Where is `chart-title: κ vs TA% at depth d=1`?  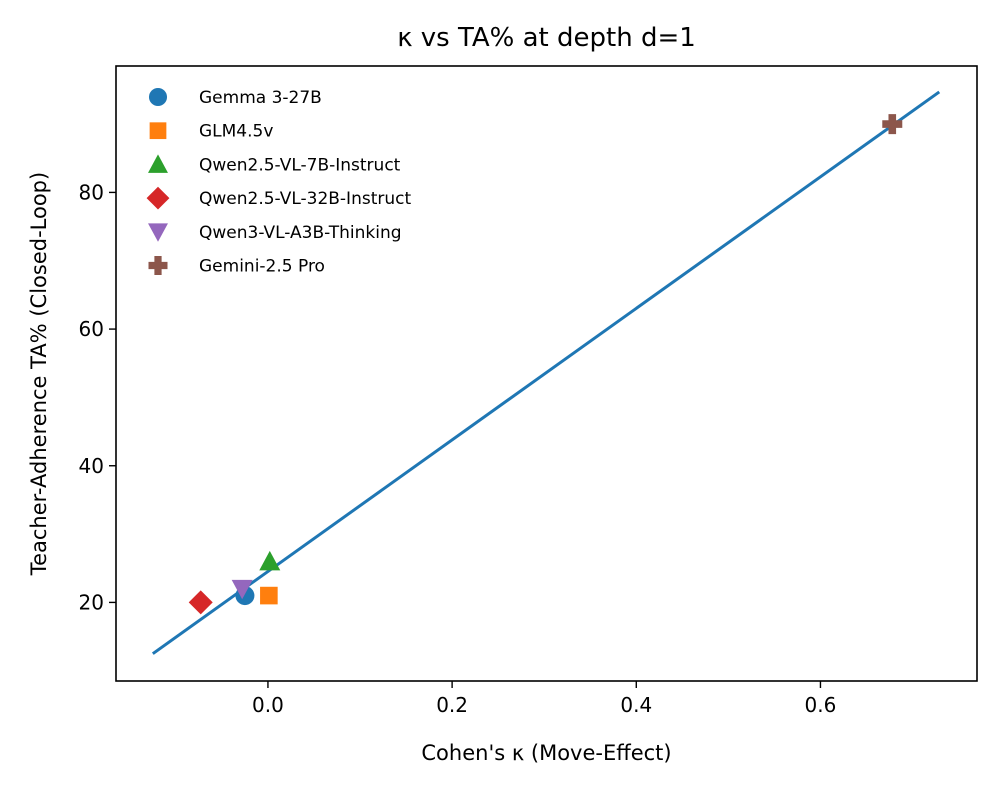
chart-title: κ vs TA% at depth d=1 is located at coordinates (546, 38).